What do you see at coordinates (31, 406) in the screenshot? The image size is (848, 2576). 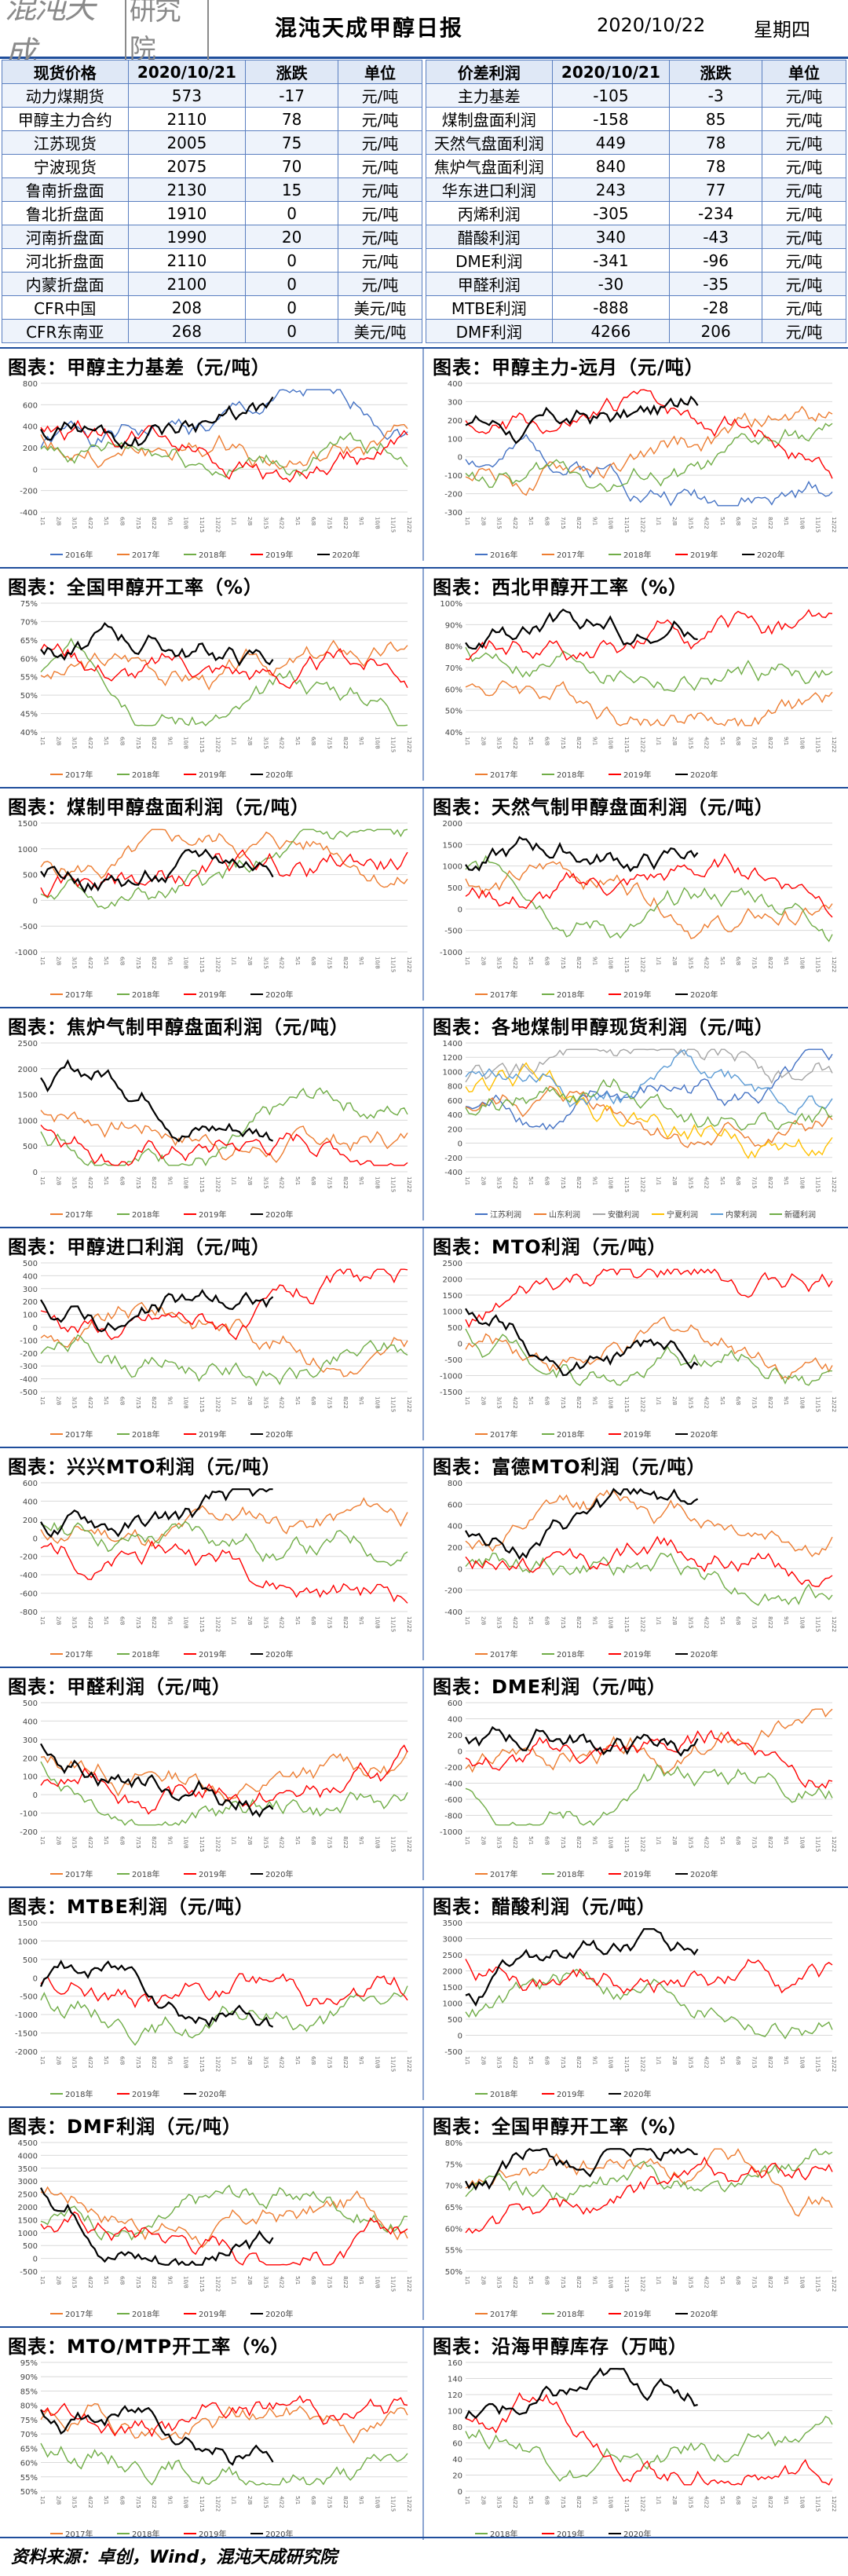 I see `y-tick-label: 600` at bounding box center [31, 406].